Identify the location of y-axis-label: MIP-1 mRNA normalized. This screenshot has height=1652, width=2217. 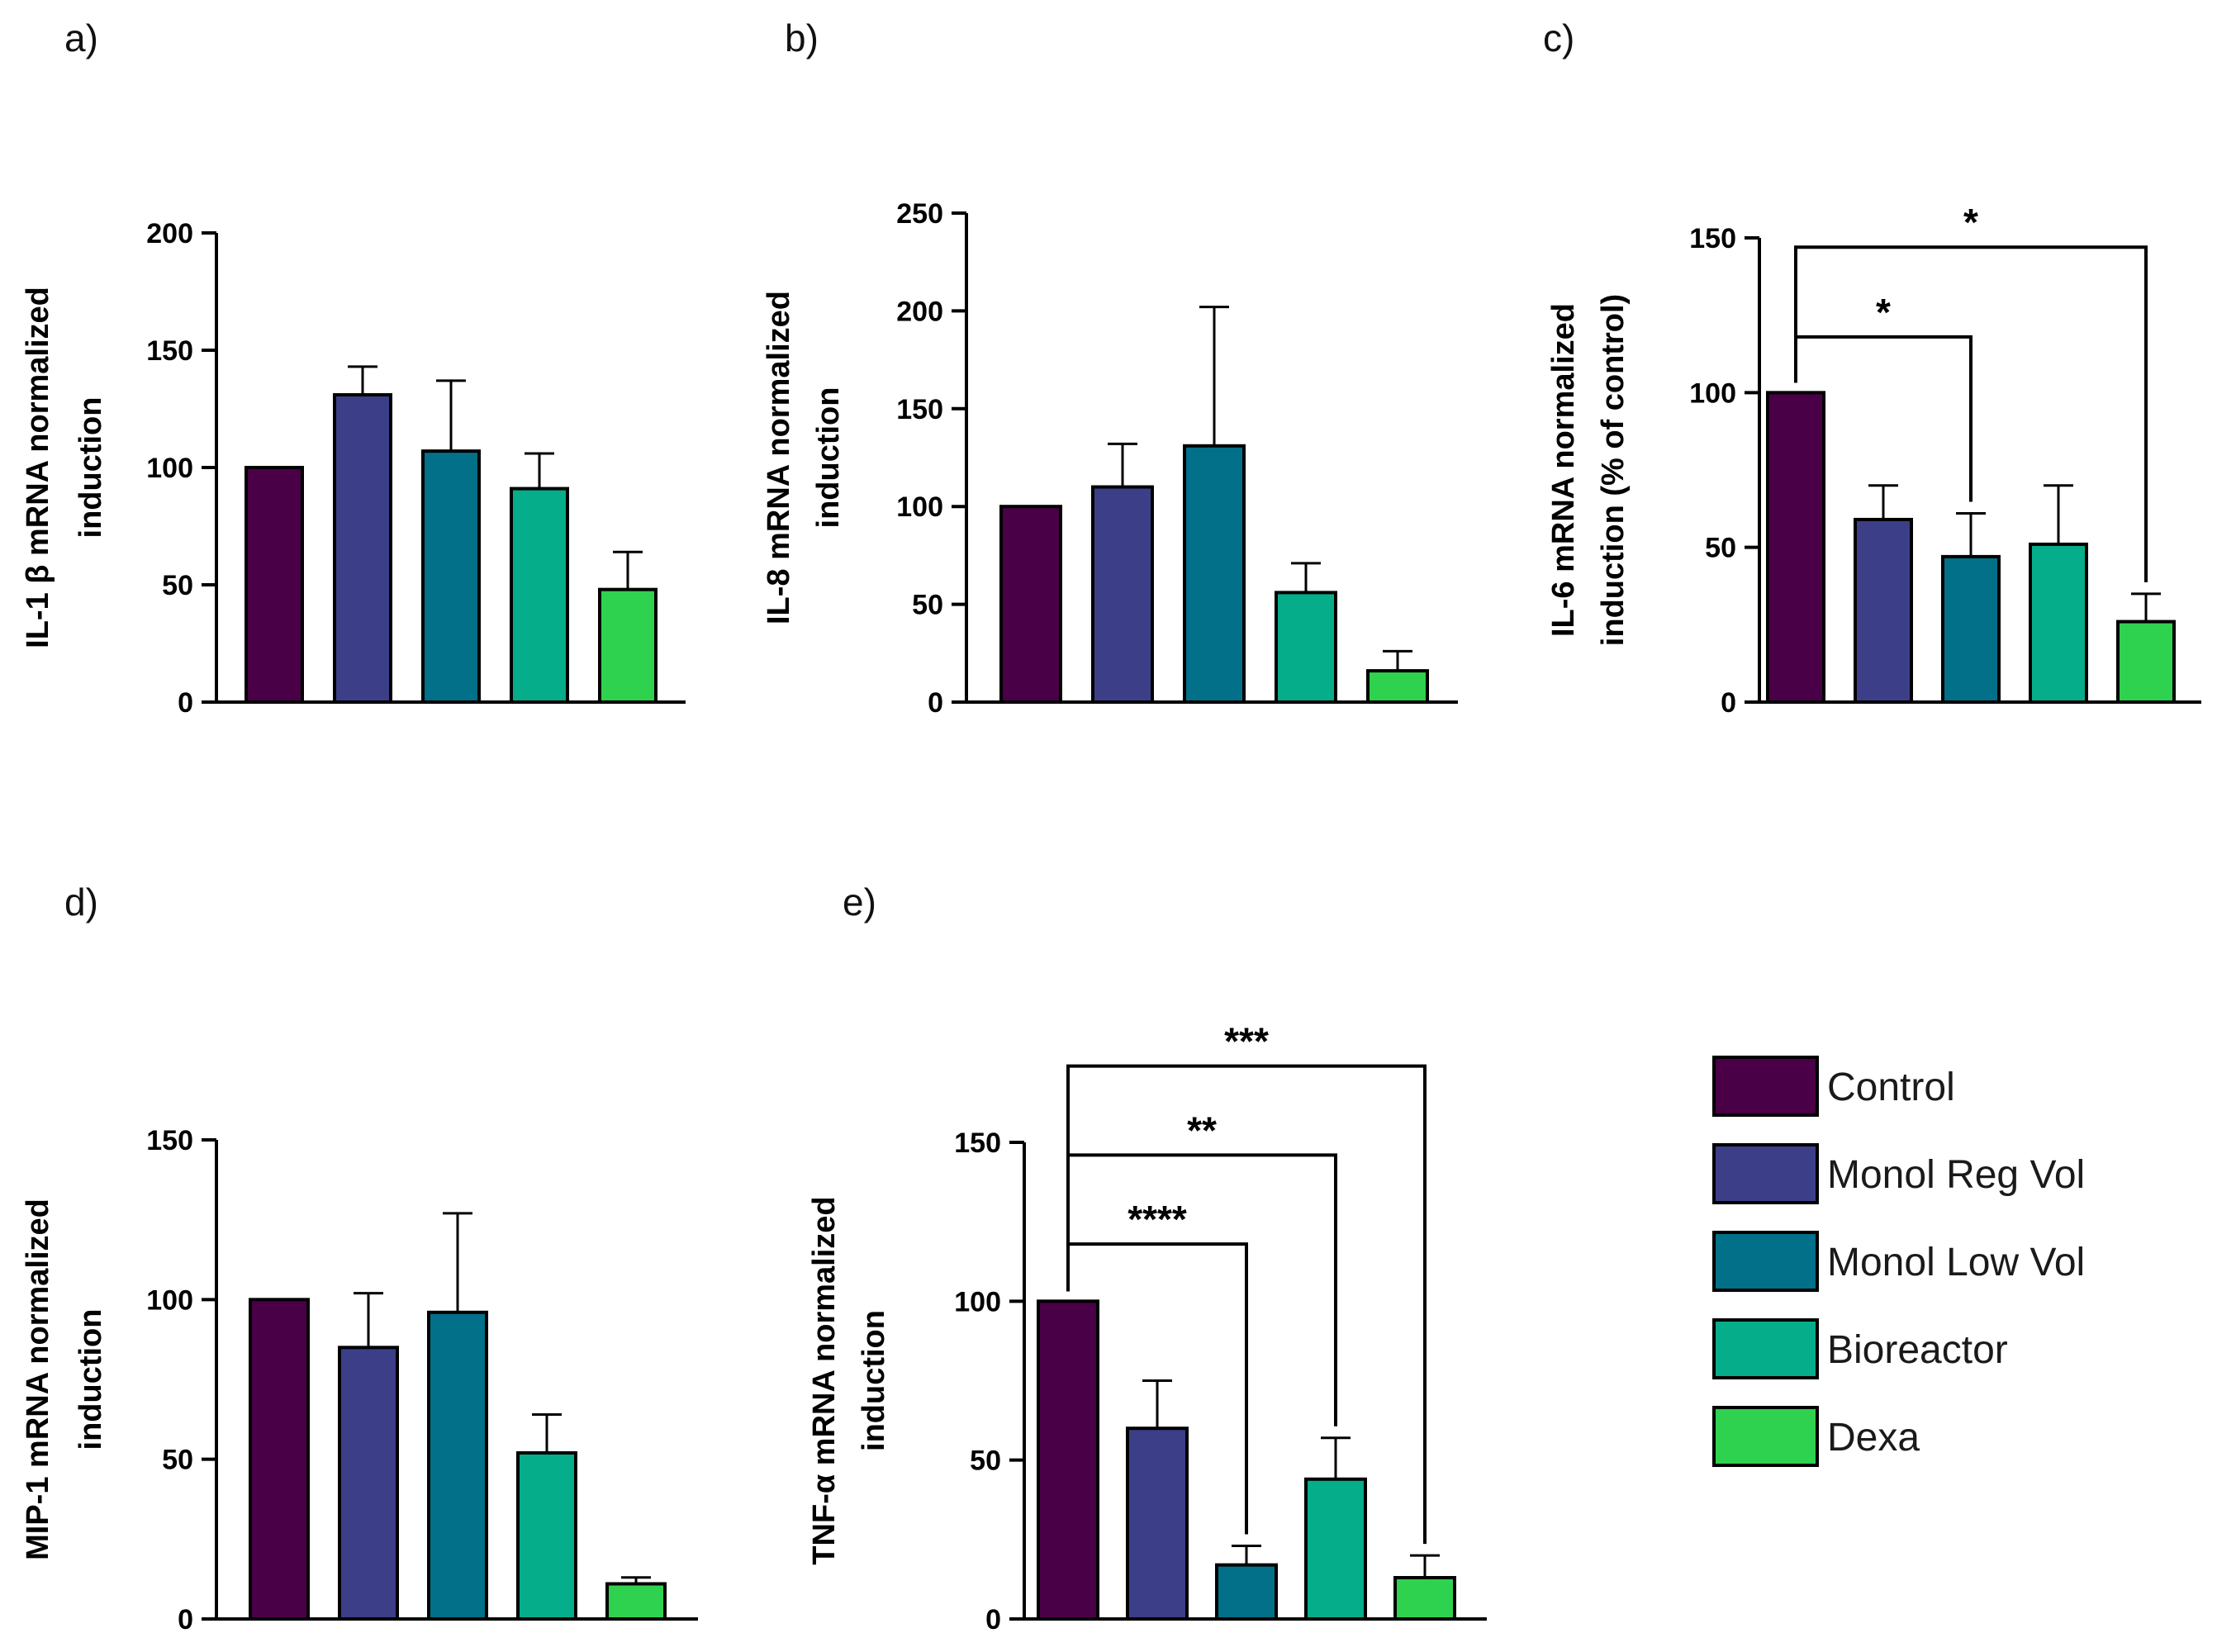
(38, 1379).